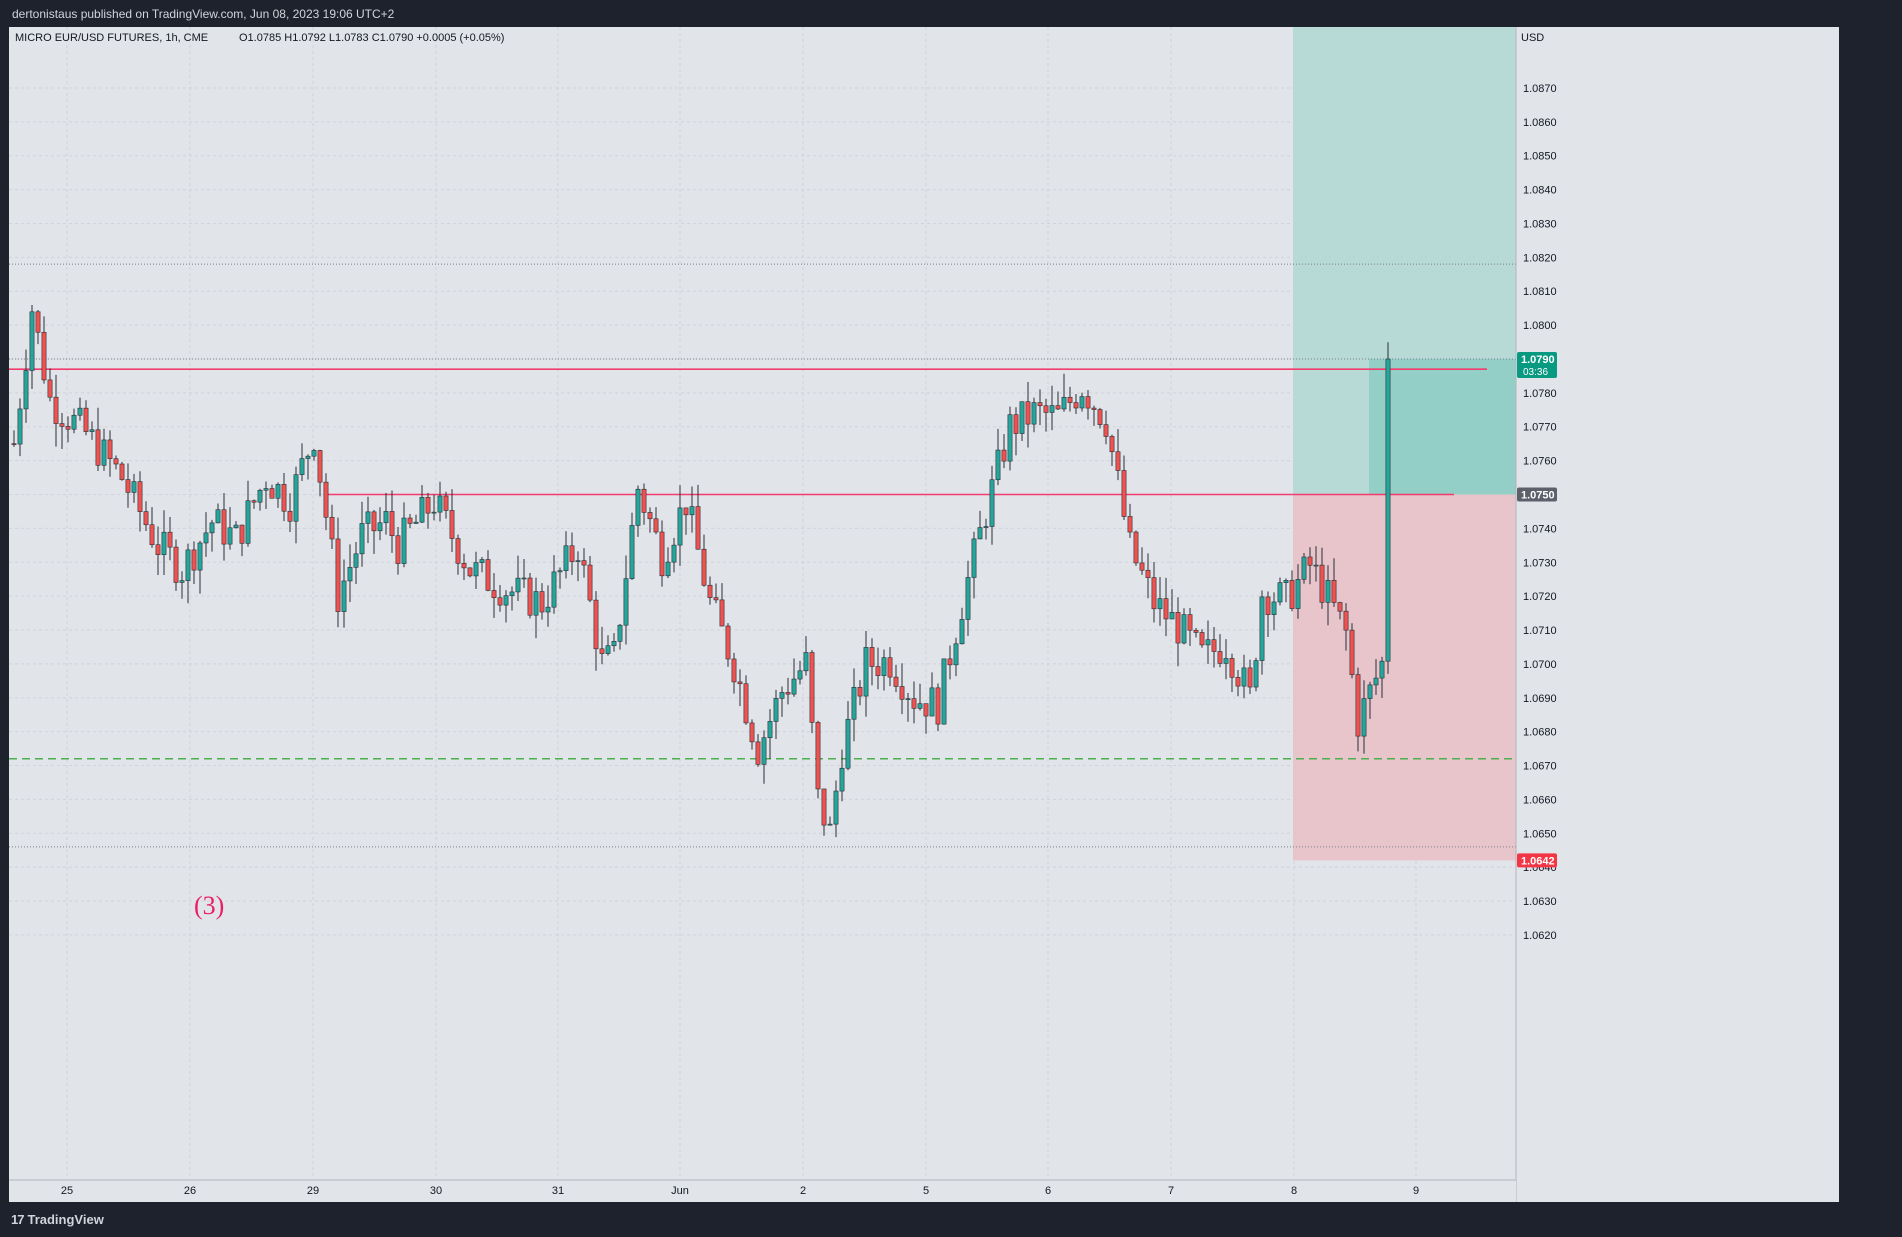 Image resolution: width=1902 pixels, height=1237 pixels. Describe the element at coordinates (1048, 1191) in the screenshot. I see `x-tick-label: 6` at that location.